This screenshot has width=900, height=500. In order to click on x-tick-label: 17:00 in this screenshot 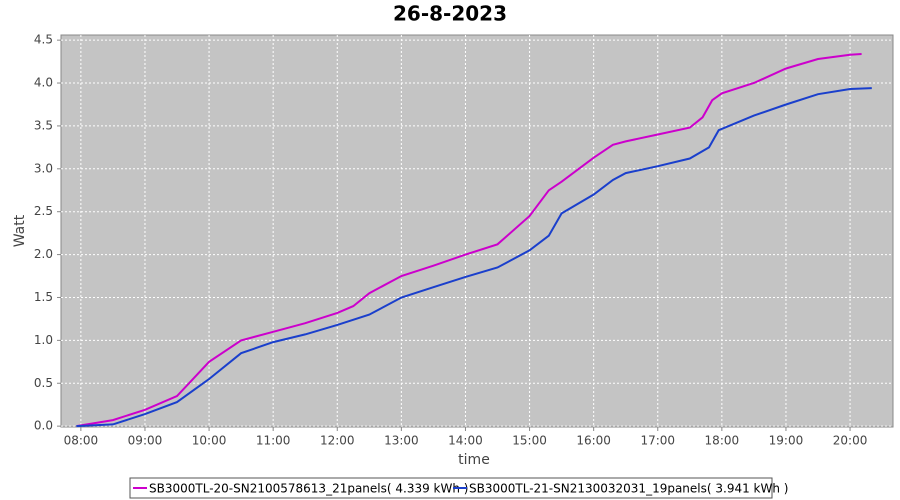, I will do `click(657, 441)`.